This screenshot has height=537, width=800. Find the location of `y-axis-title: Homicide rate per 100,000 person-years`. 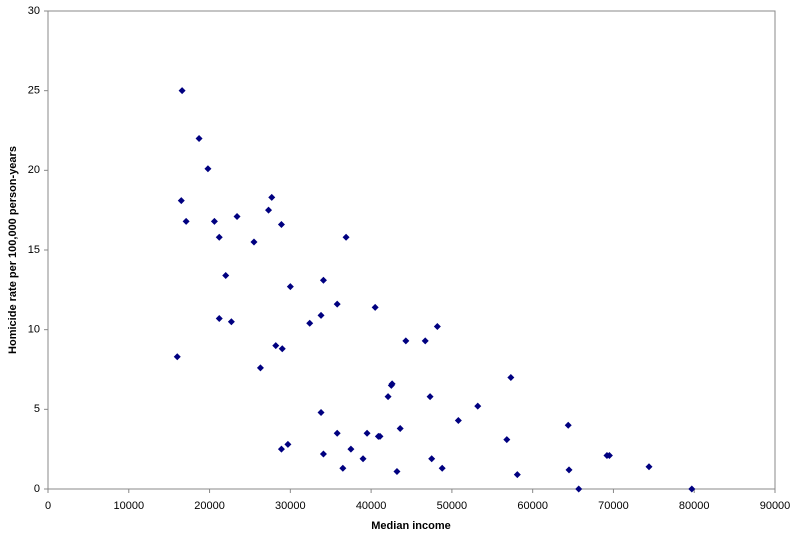

y-axis-title: Homicide rate per 100,000 person-years is located at coordinates (13, 250).